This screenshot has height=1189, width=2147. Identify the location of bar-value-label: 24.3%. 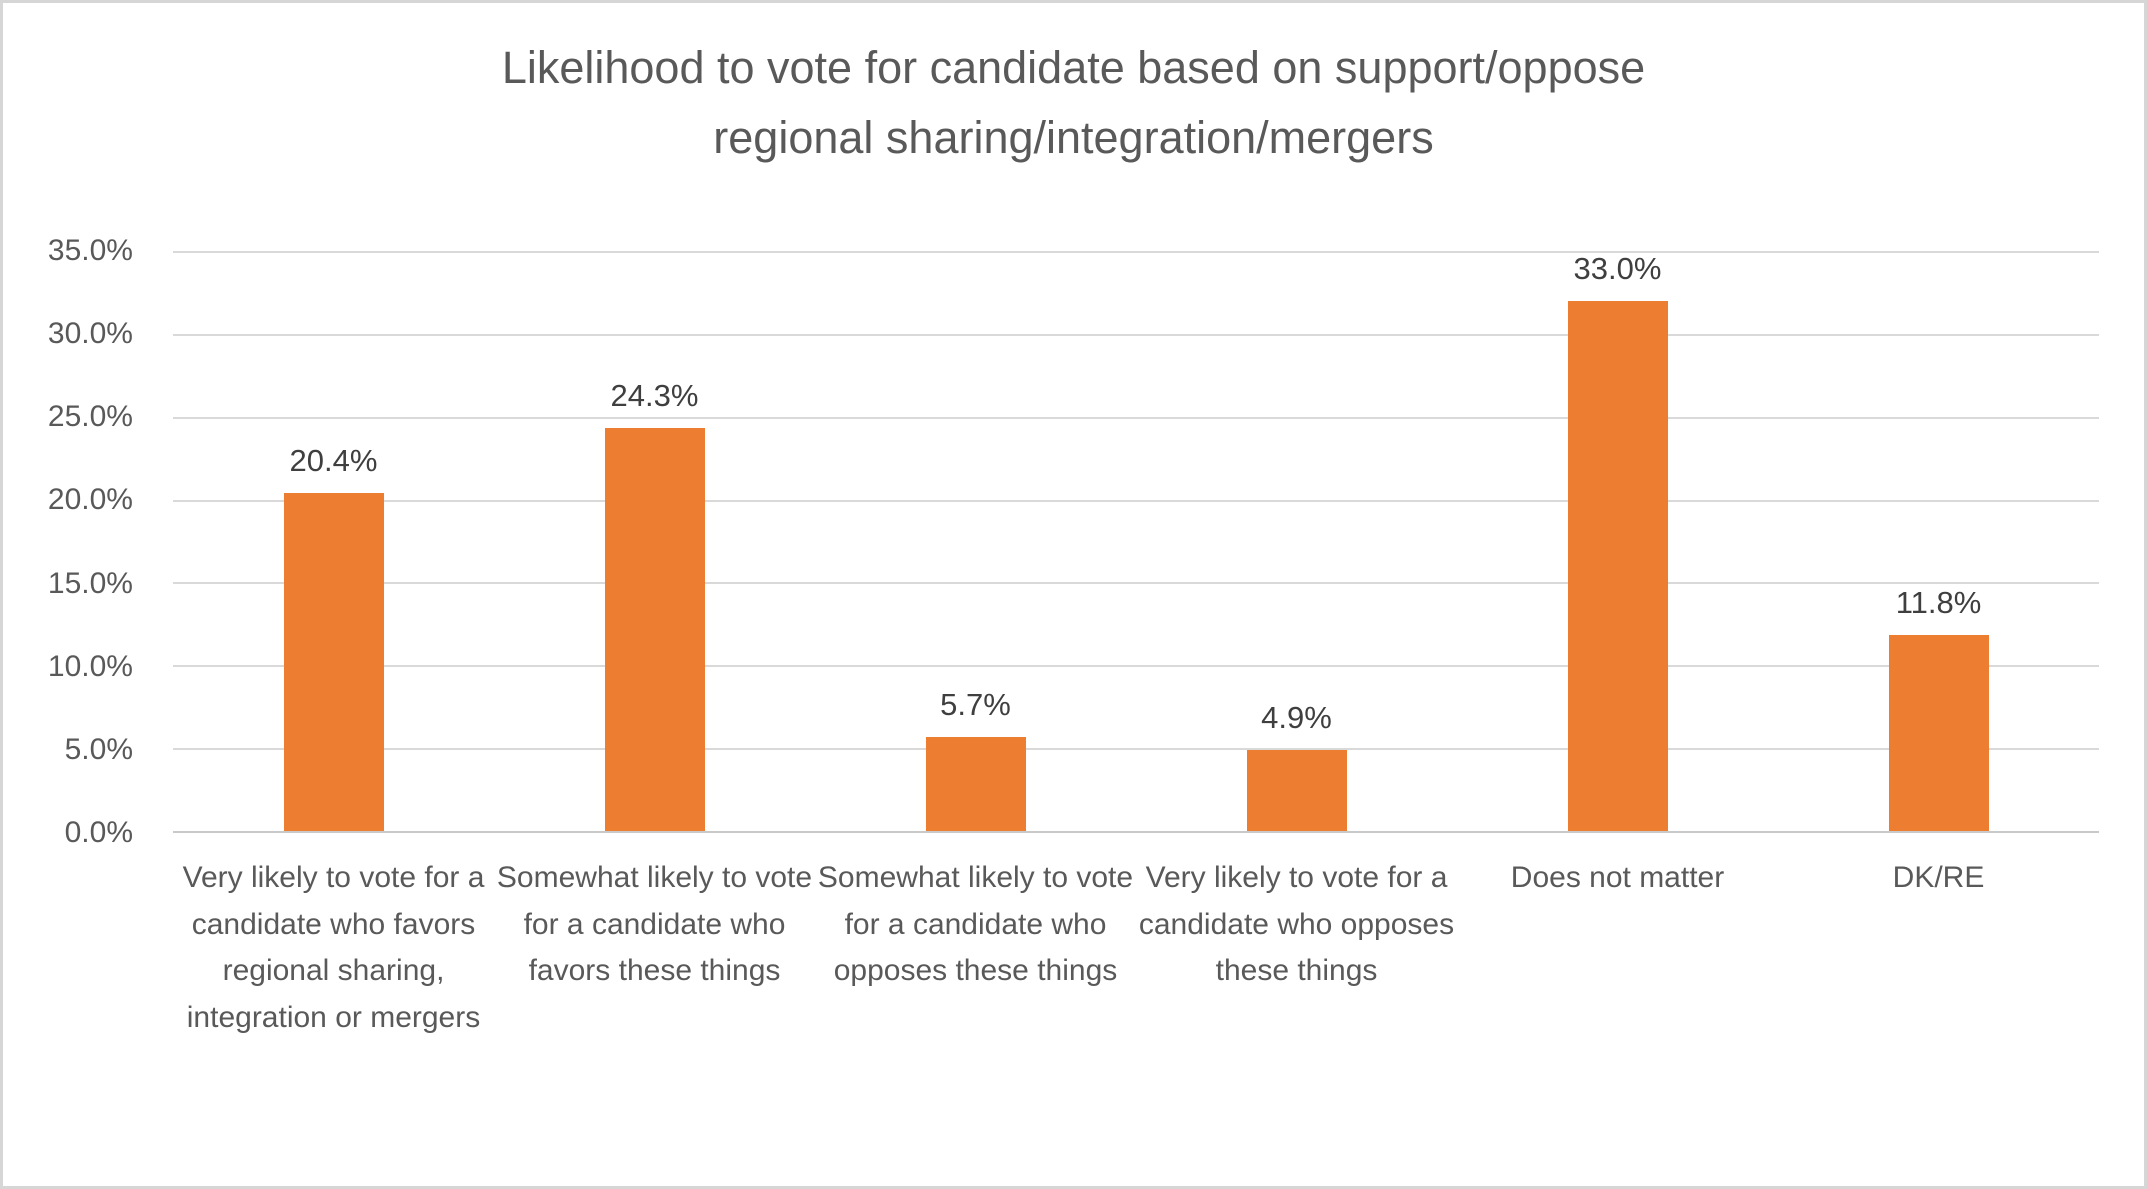
(654, 396).